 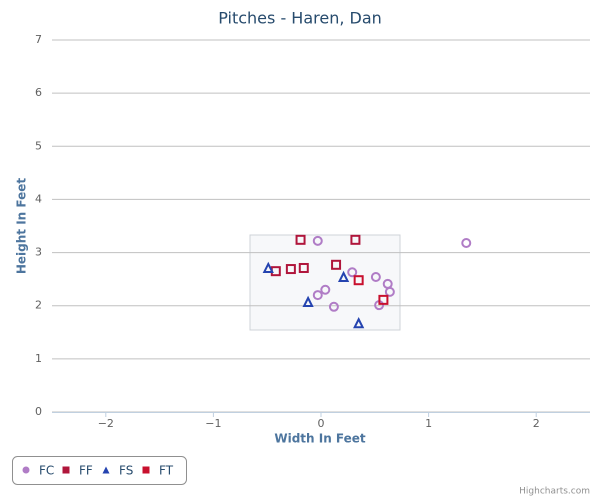 What do you see at coordinates (22, 226) in the screenshot?
I see `y-axis-title: Height In Feet` at bounding box center [22, 226].